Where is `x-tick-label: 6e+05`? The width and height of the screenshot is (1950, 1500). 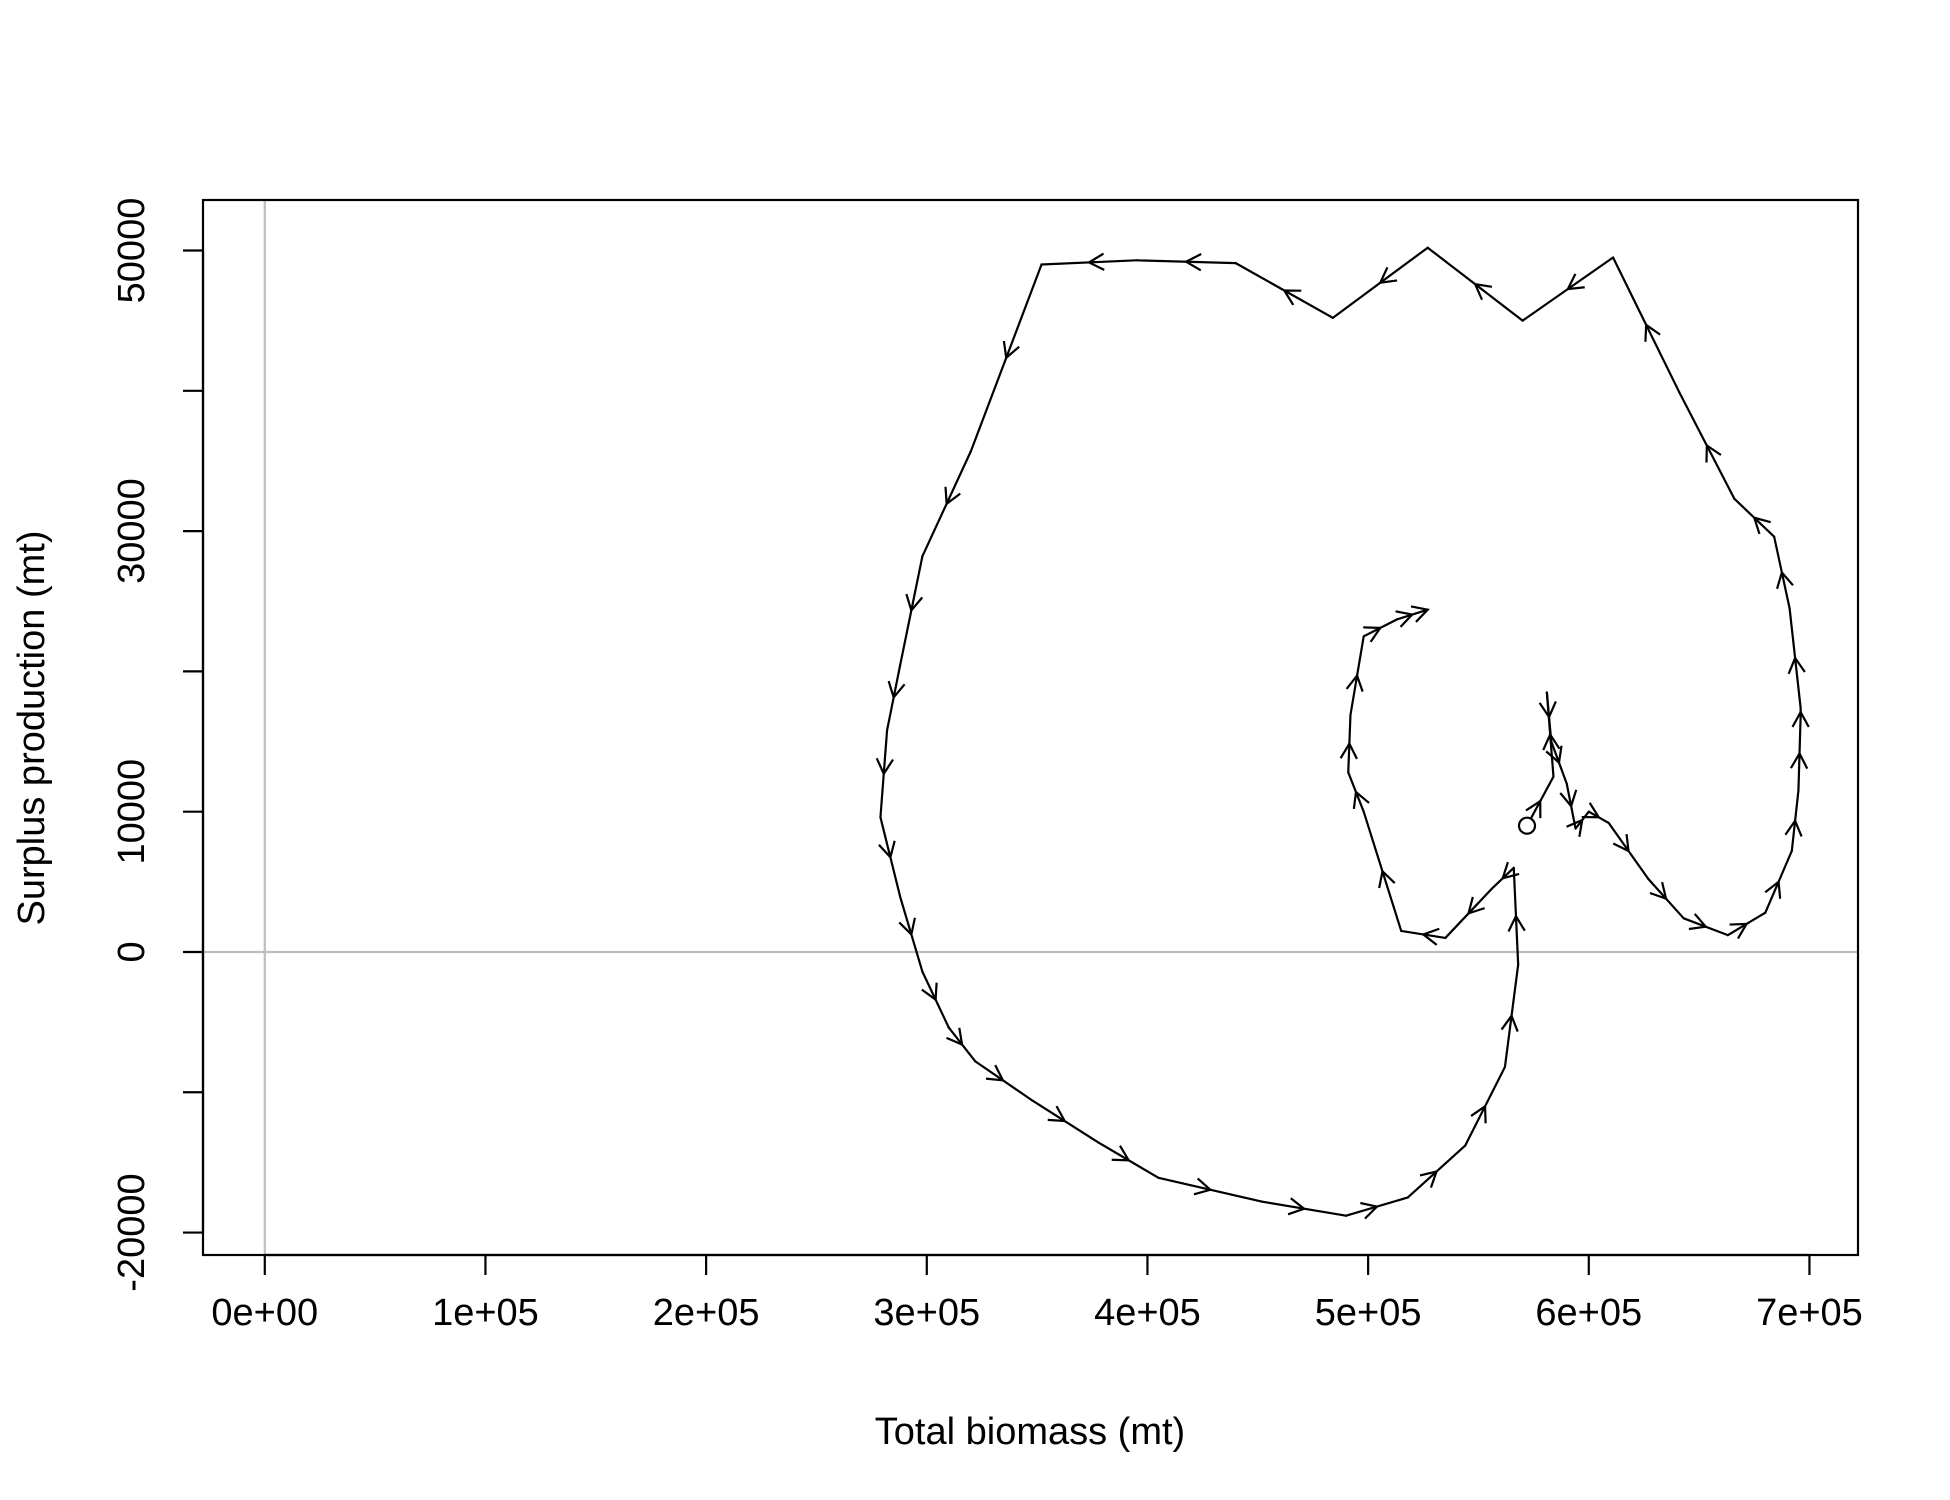
x-tick-label: 6e+05 is located at coordinates (1588, 1313).